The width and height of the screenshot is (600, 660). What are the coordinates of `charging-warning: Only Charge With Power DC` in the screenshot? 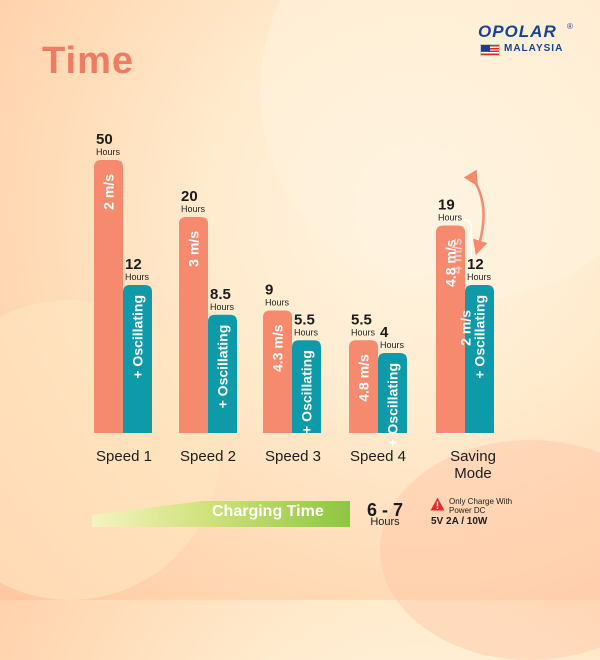 It's located at (480, 506).